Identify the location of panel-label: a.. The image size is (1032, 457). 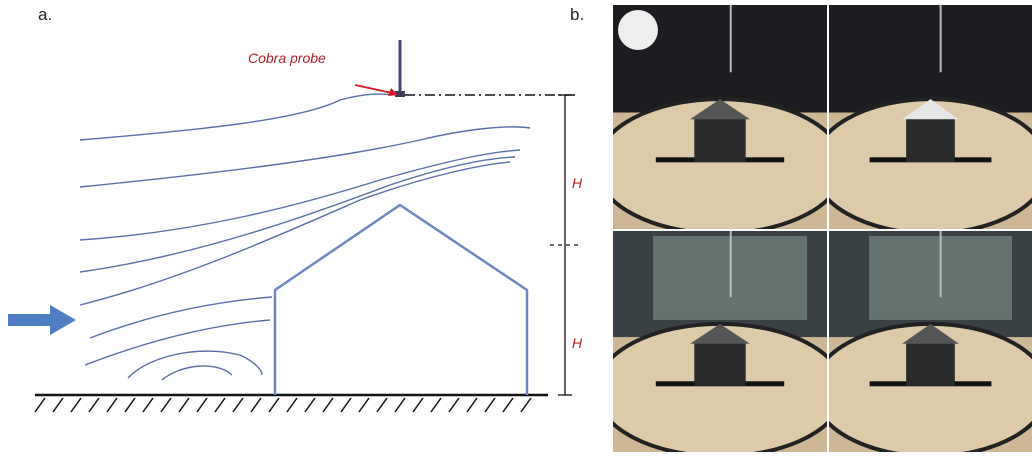
(45, 14).